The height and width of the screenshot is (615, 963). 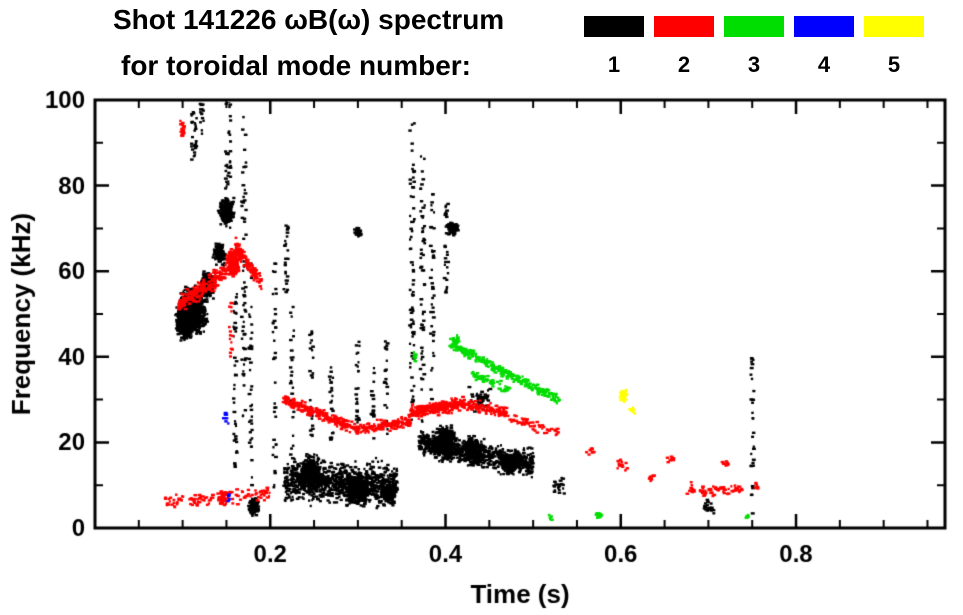 What do you see at coordinates (309, 19) in the screenshot?
I see `chart-title: Shot 141226 ωB(ω) spectrum` at bounding box center [309, 19].